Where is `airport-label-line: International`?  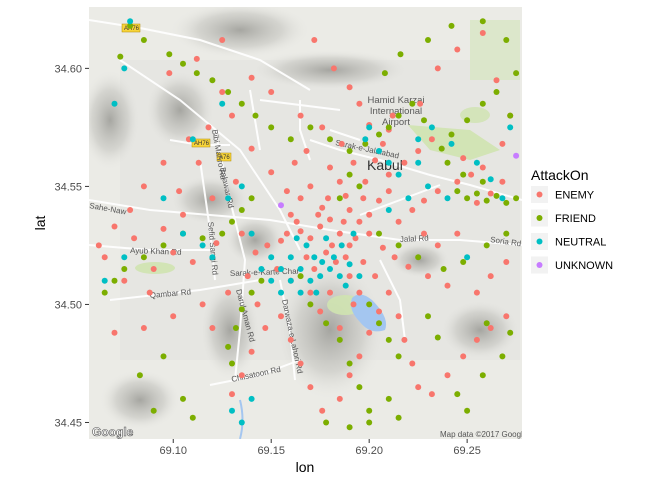 airport-label-line: International is located at coordinates (396, 111).